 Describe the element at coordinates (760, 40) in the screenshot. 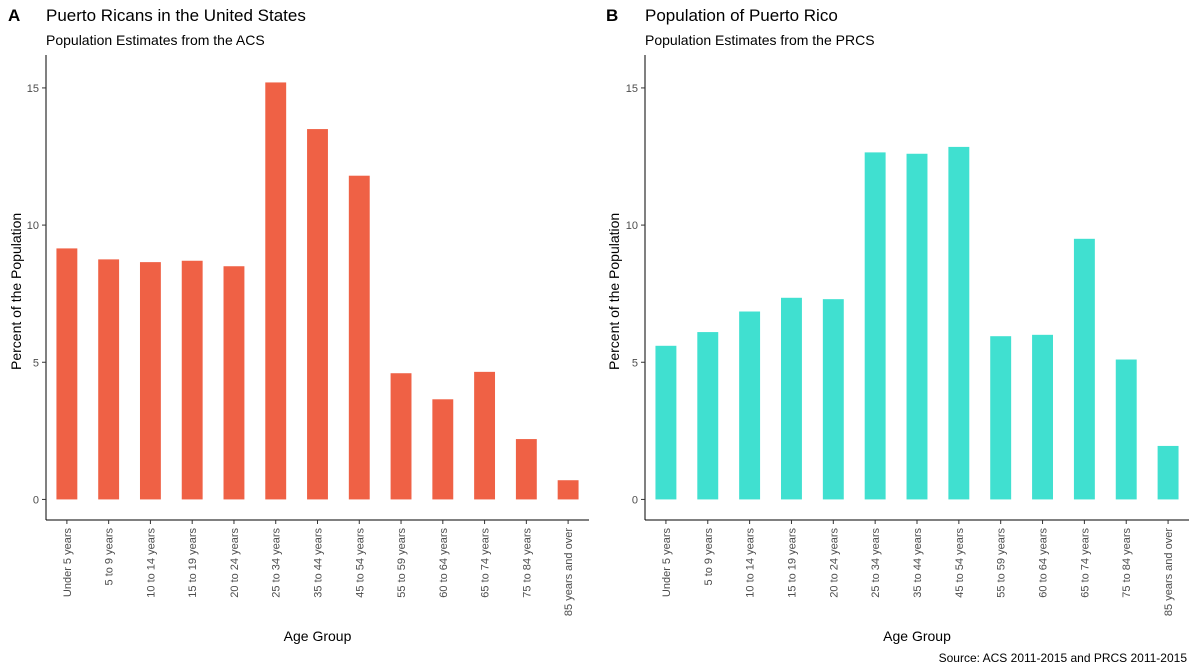

I see `panel-b-subtitle: Population Estimates from the PRCS` at that location.